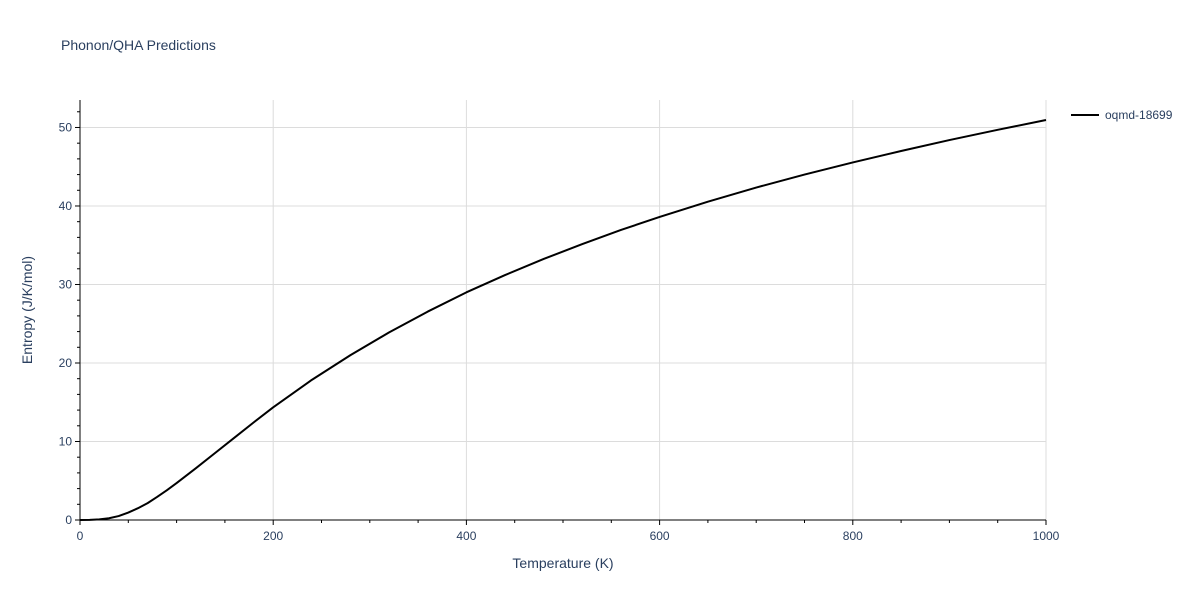  I want to click on legend-label: oqmd-18699, so click(1139, 115).